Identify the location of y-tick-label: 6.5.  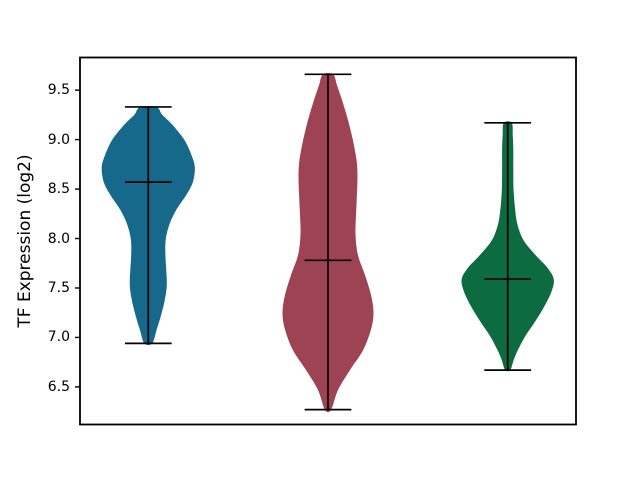
(58, 386).